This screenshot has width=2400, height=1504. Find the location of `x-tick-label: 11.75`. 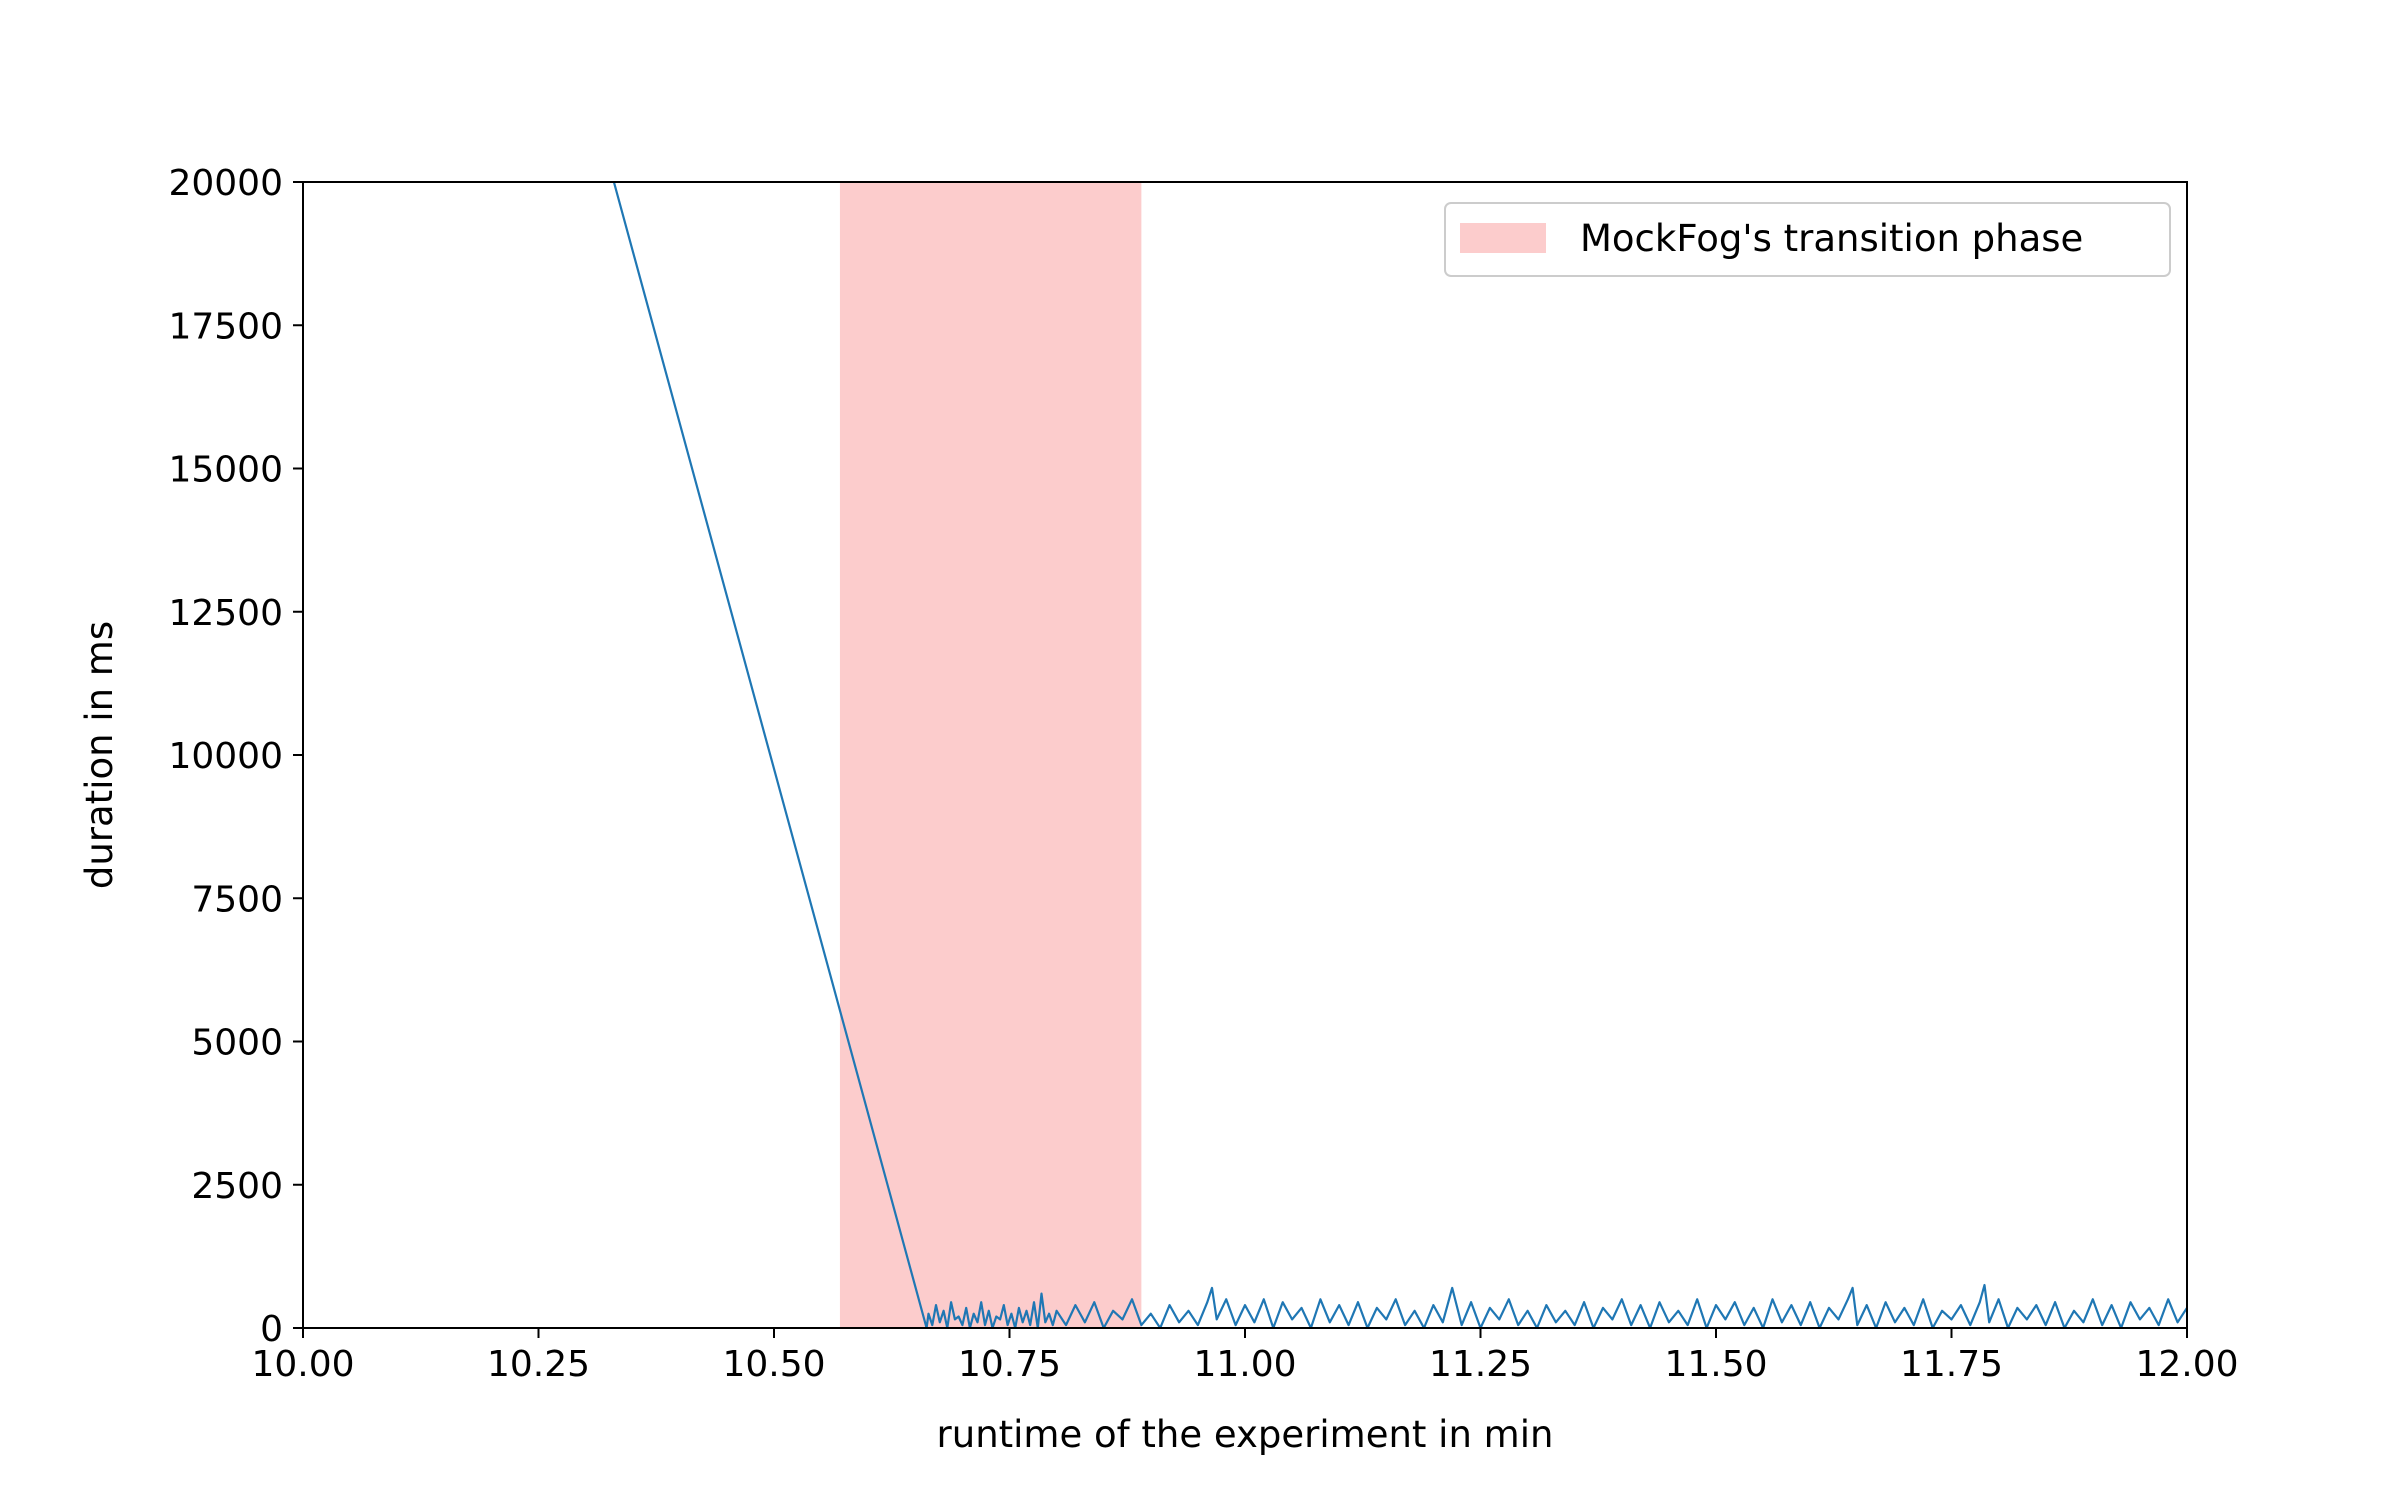

x-tick-label: 11.75 is located at coordinates (1951, 1364).